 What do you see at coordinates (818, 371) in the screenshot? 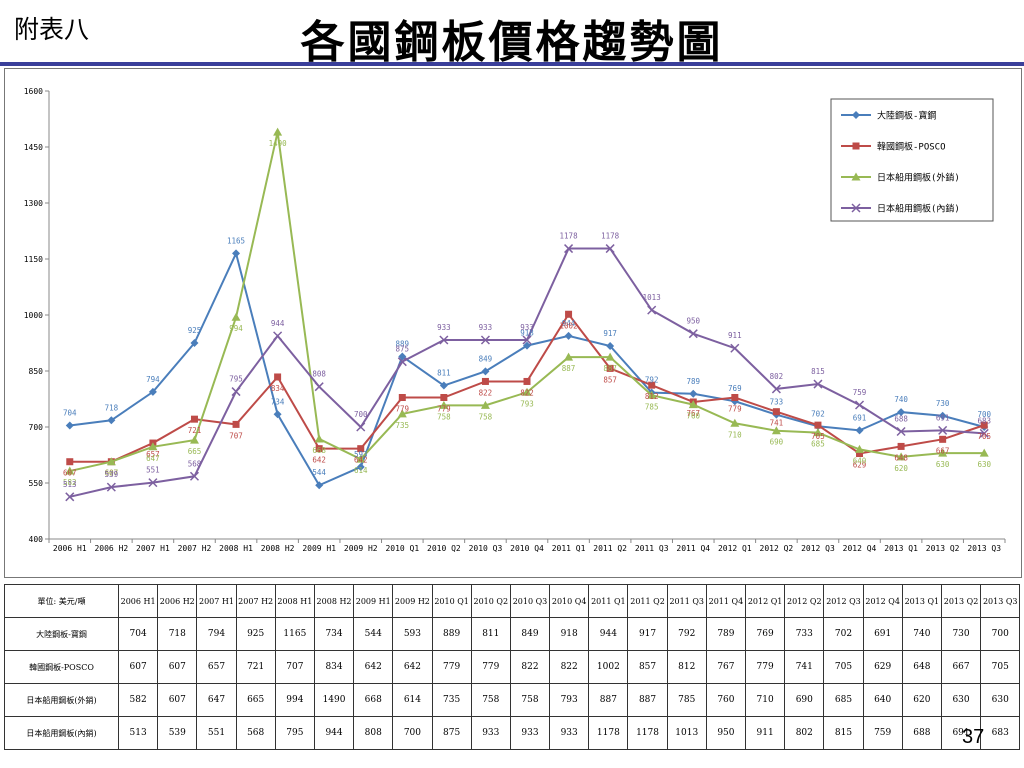
I see `data-label: 815` at bounding box center [818, 371].